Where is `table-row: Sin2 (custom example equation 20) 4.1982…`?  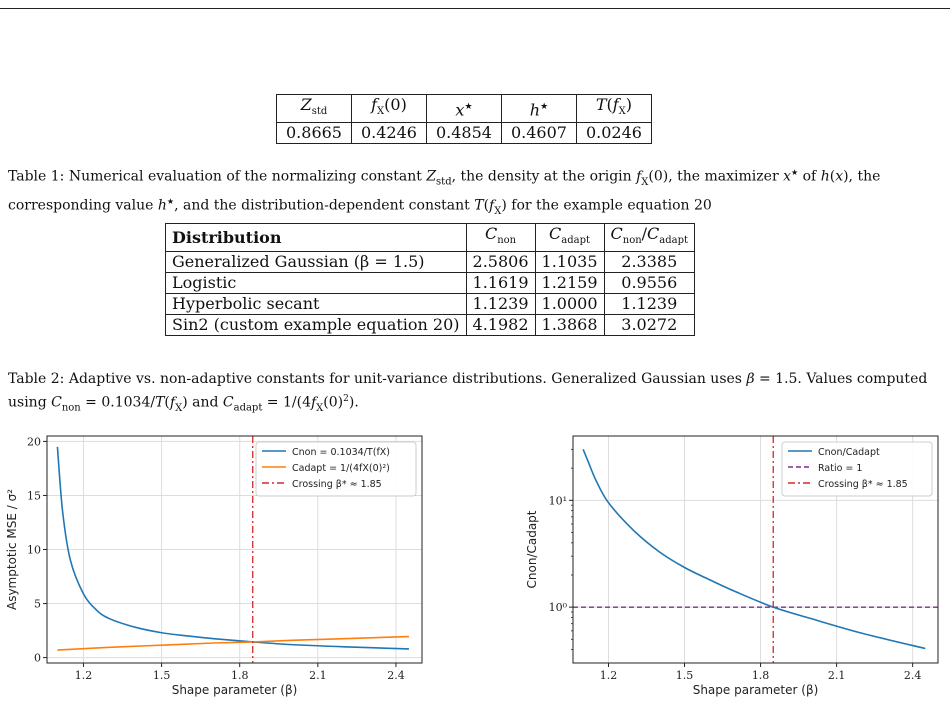 table-row: Sin2 (custom example equation 20) 4.1982… is located at coordinates (430, 325).